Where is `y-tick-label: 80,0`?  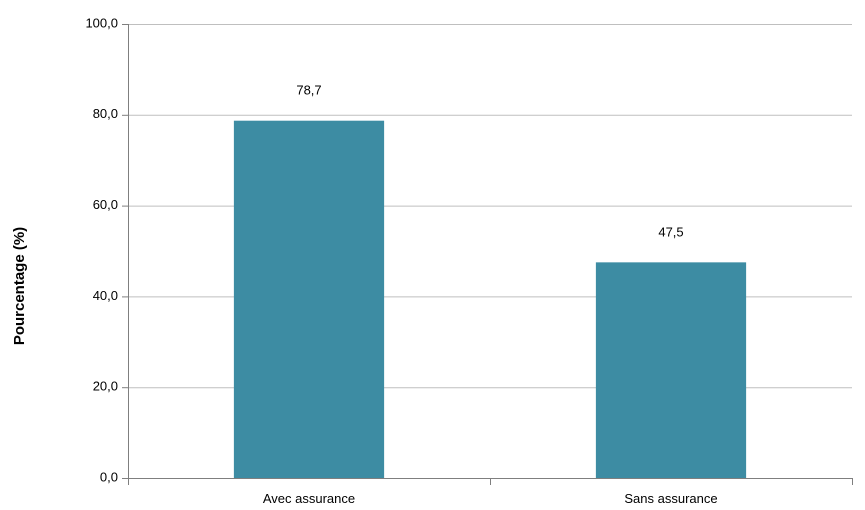 y-tick-label: 80,0 is located at coordinates (105, 113).